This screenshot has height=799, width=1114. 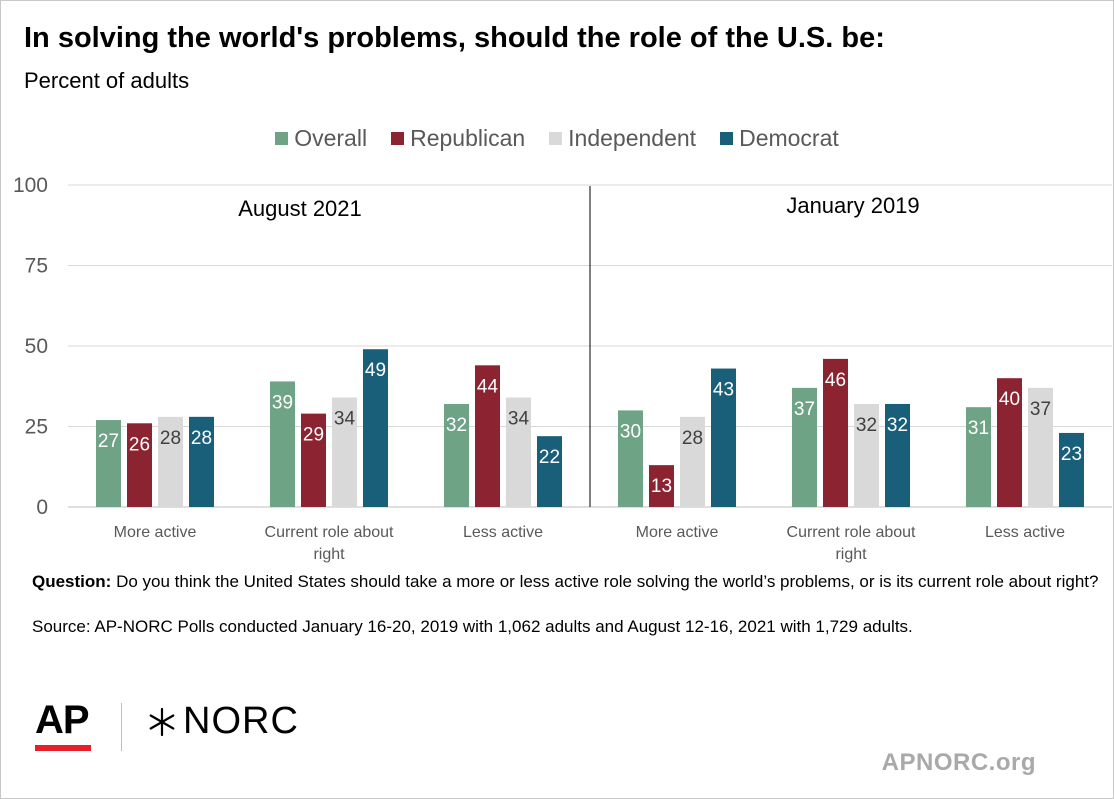 I want to click on data-label: 29, so click(x=313, y=435).